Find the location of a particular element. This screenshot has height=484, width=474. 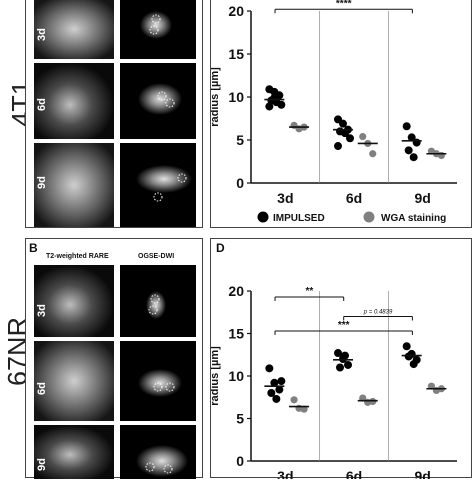

tile-day-bottom-2: 6d is located at coordinates (42, 388).